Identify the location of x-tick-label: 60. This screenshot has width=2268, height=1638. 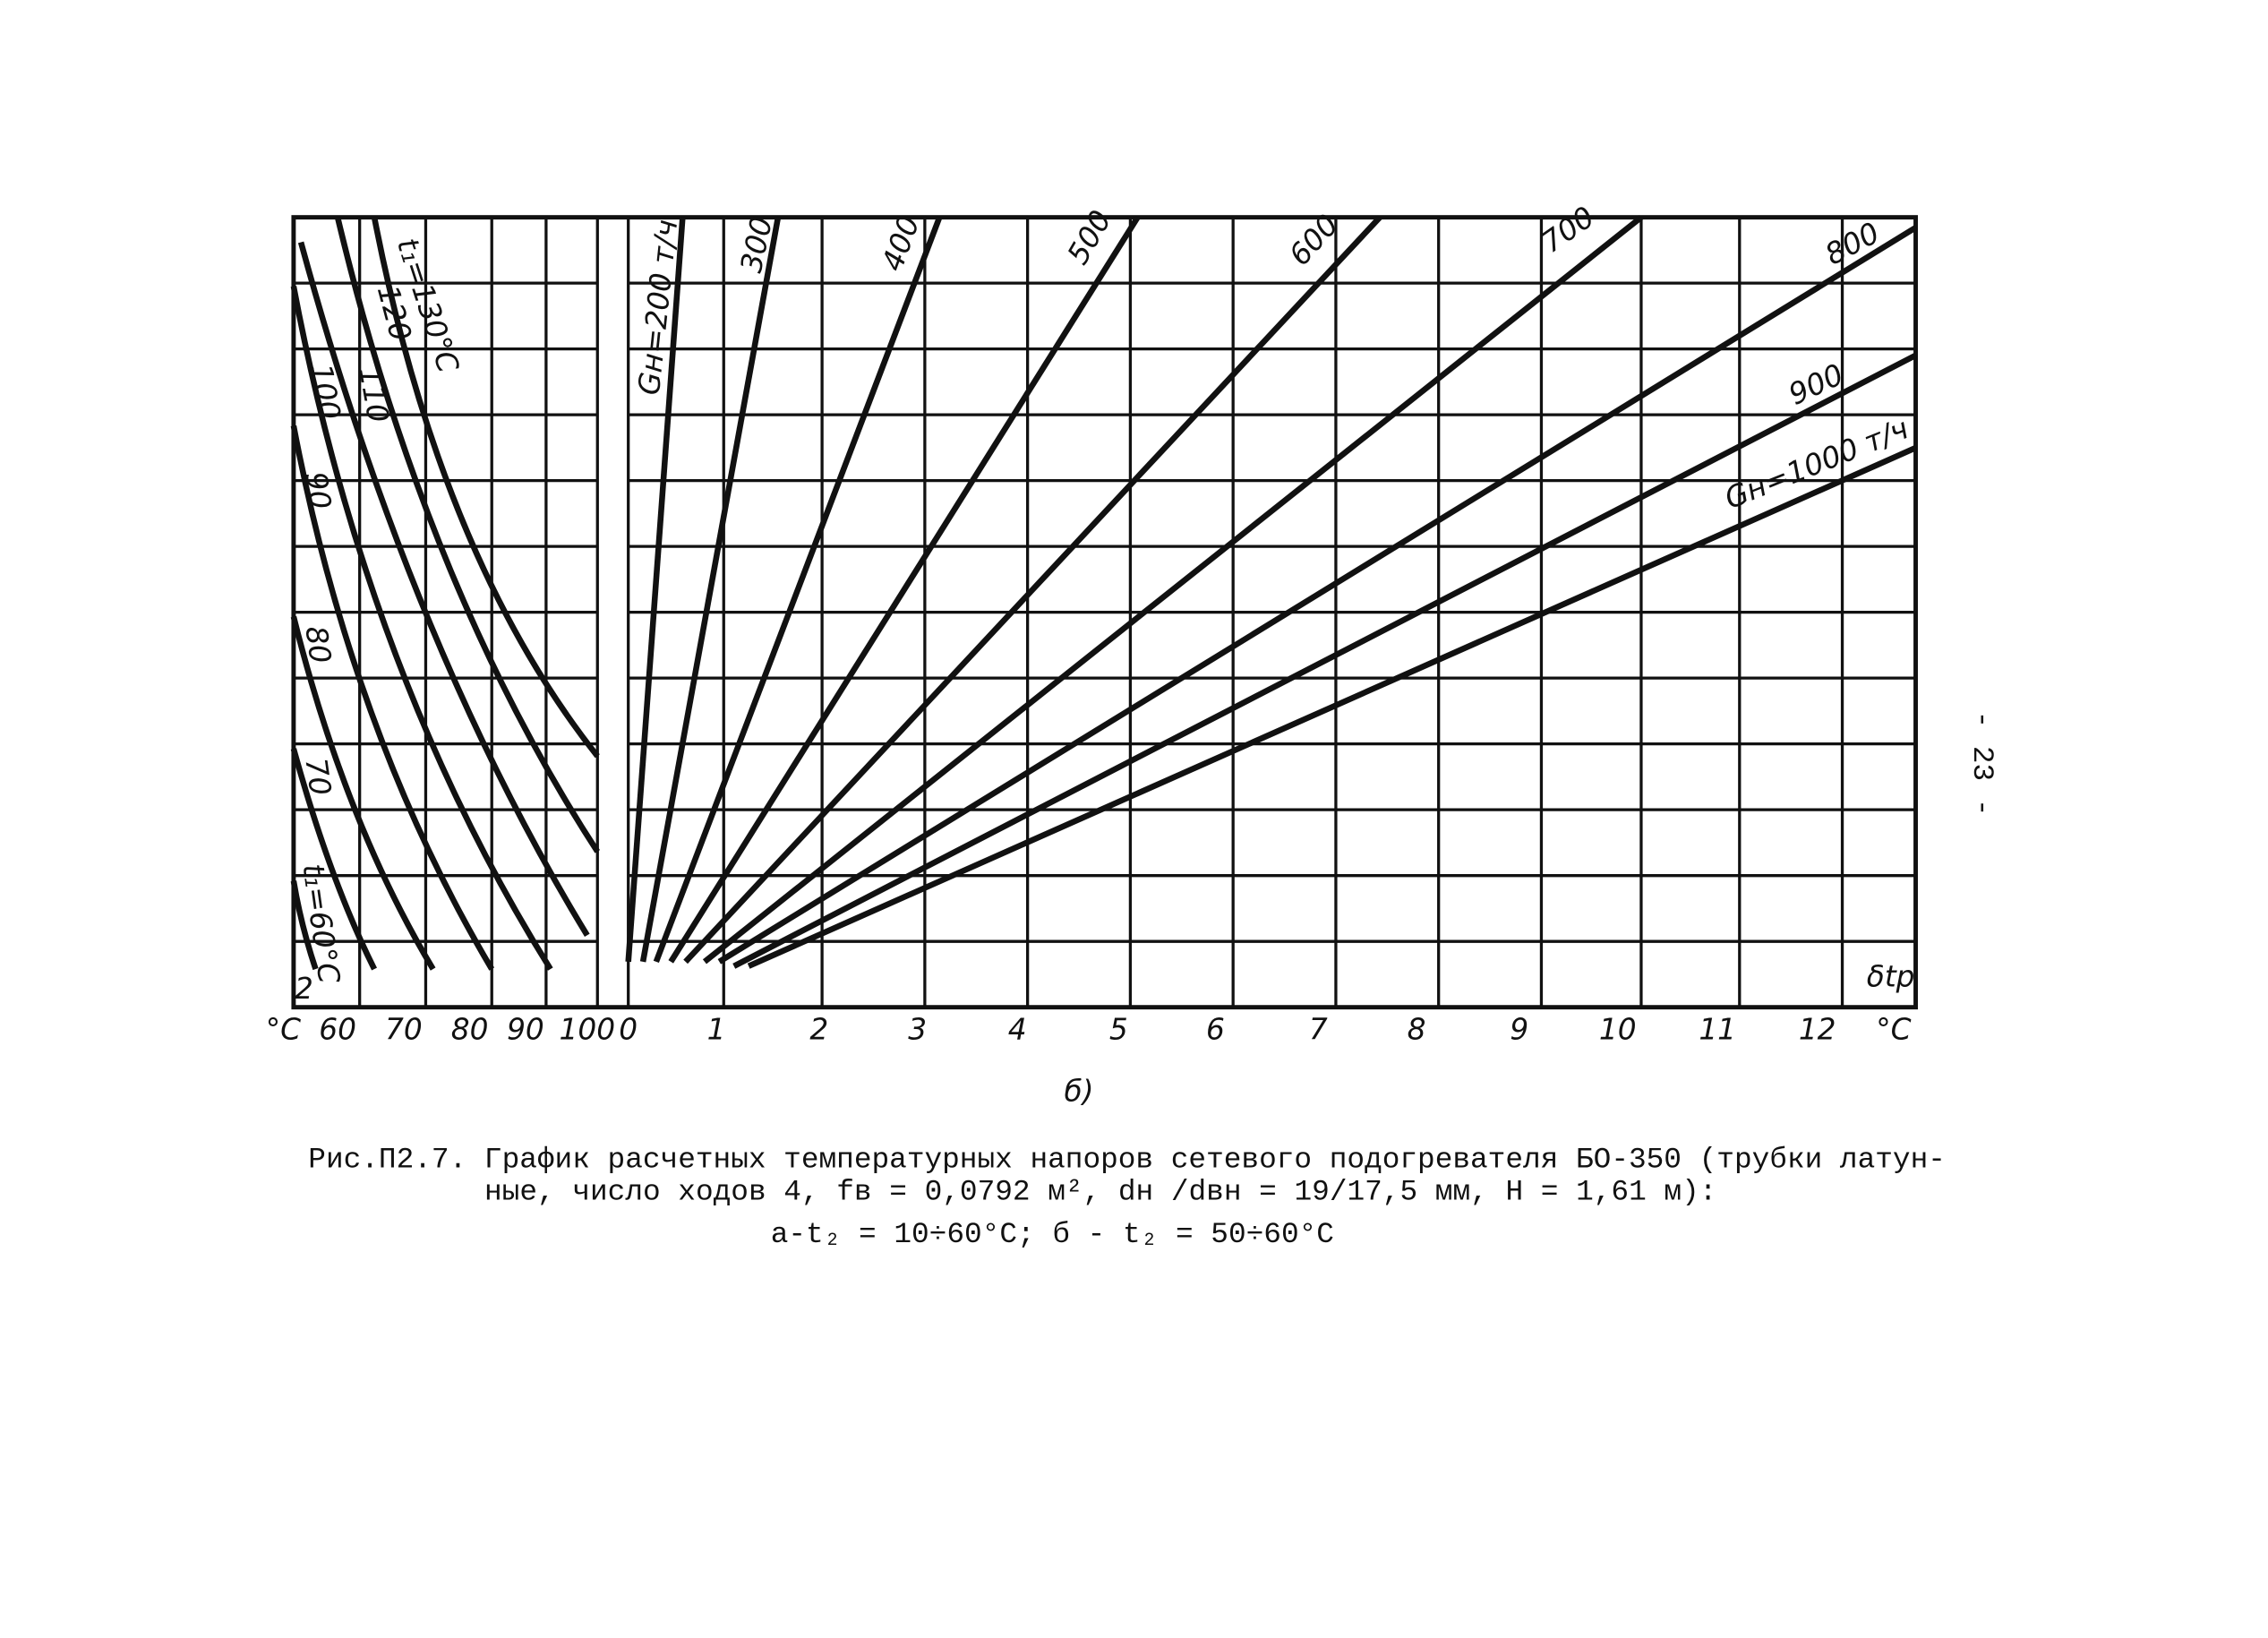
(337, 1030).